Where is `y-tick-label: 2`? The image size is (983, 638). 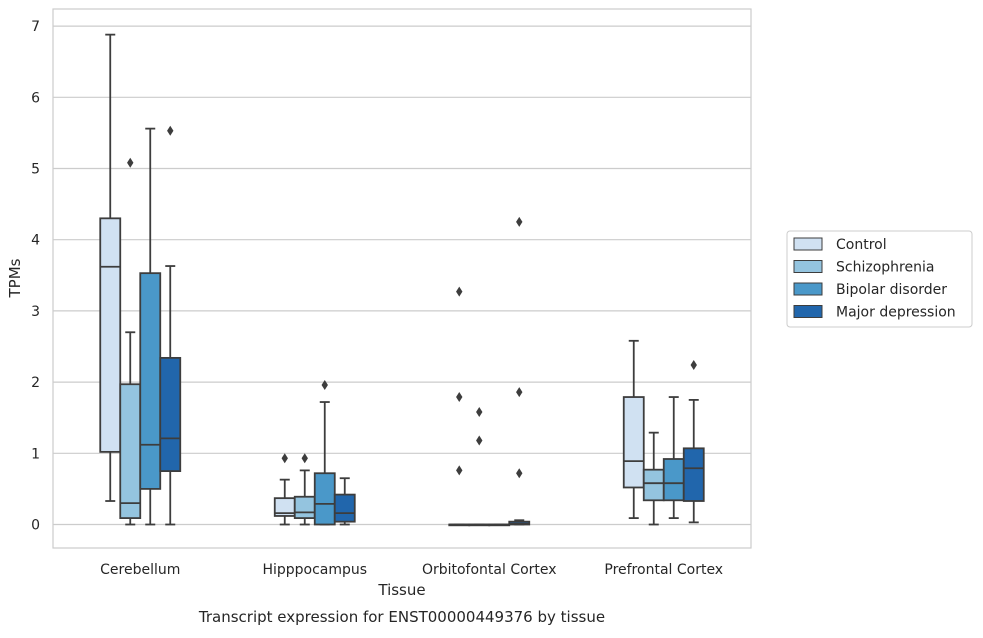 y-tick-label: 2 is located at coordinates (35, 383).